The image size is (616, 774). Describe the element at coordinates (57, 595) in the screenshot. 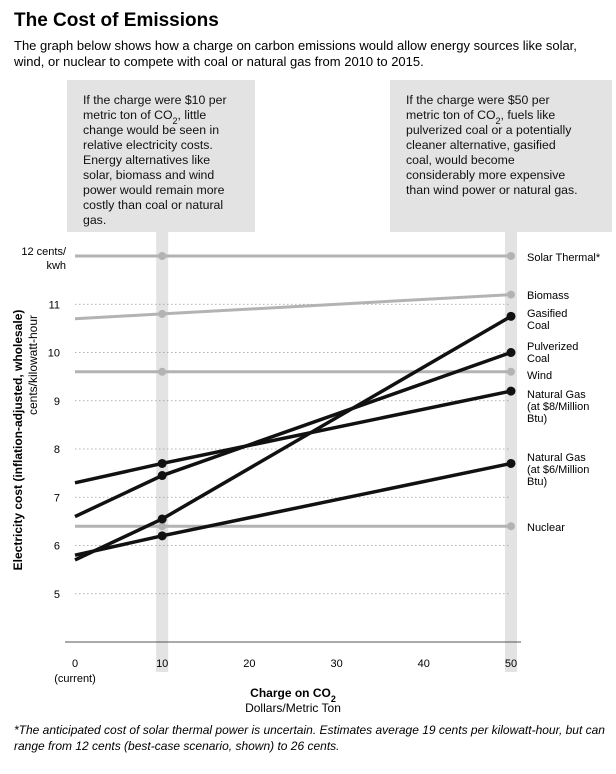

I see `y-tick-label: 5` at that location.